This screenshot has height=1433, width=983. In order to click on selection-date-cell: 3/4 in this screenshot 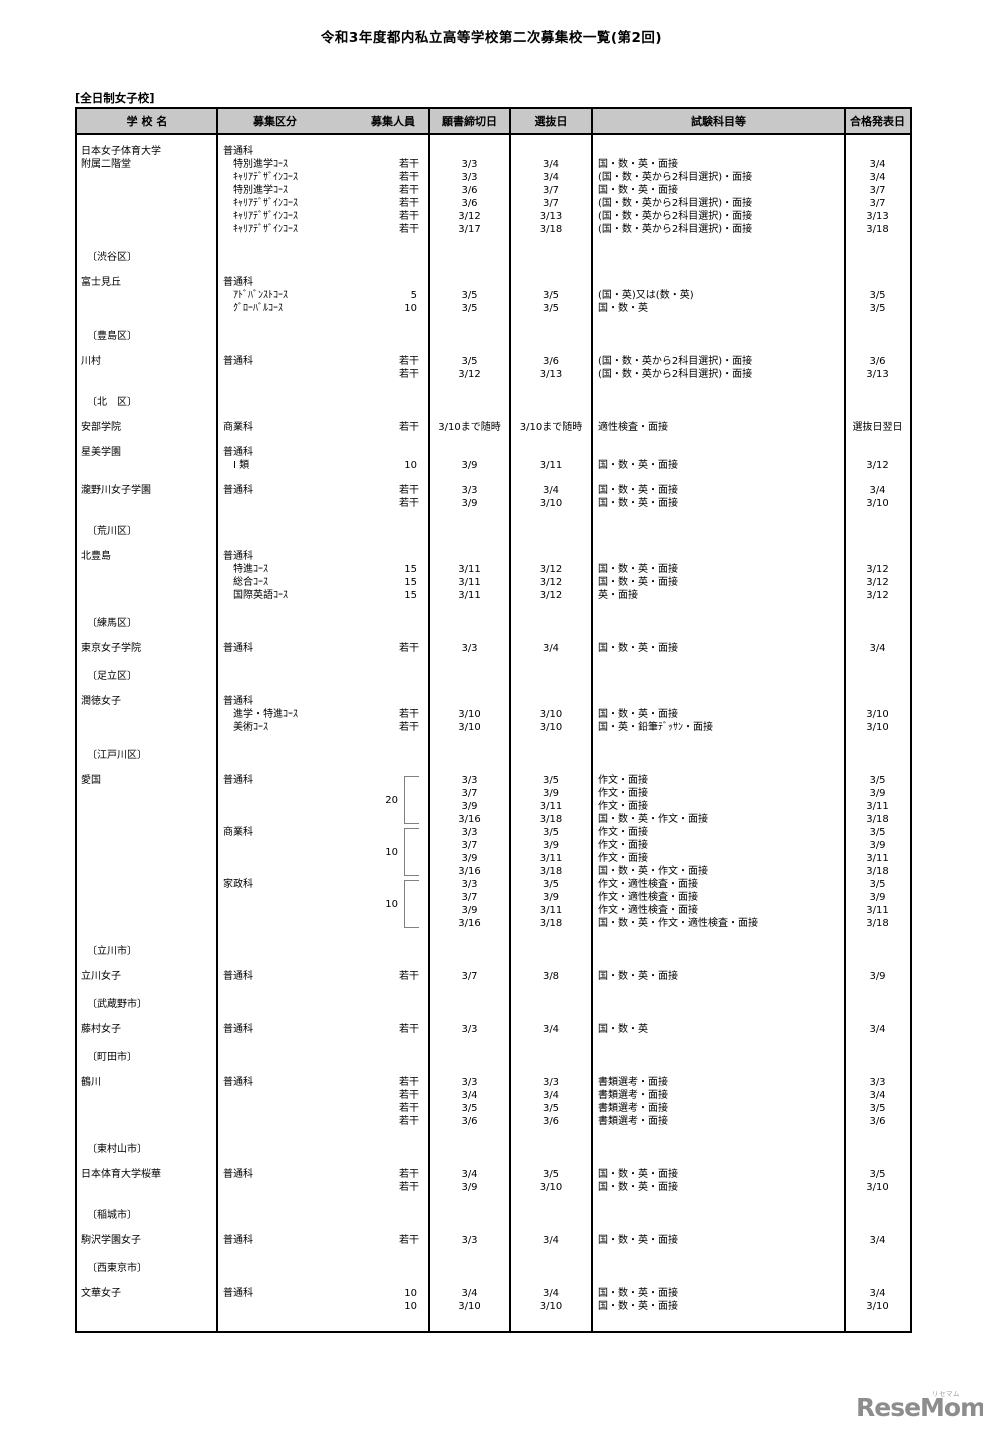, I will do `click(551, 1029)`.